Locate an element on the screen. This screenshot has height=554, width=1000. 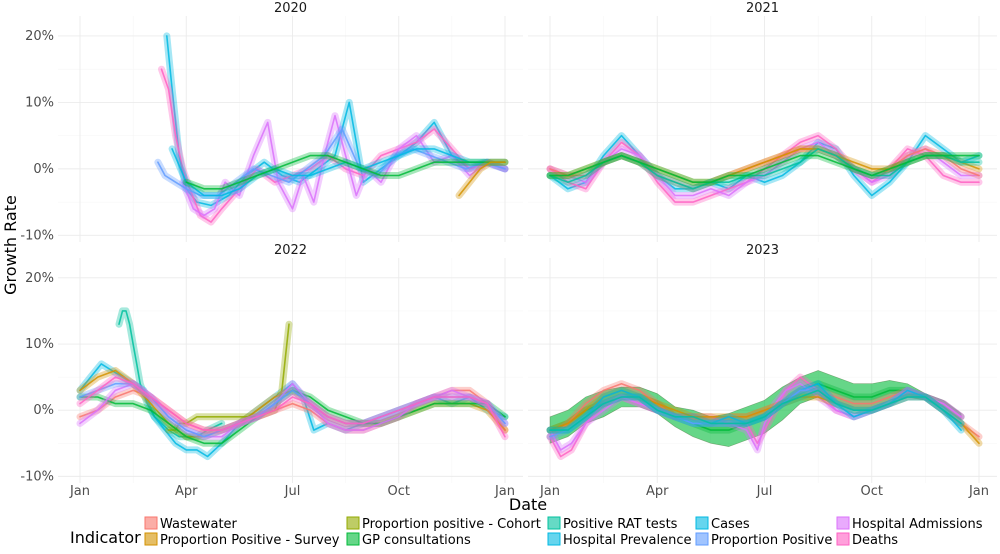
legend-label: Proportion Positive is located at coordinates (771, 540).